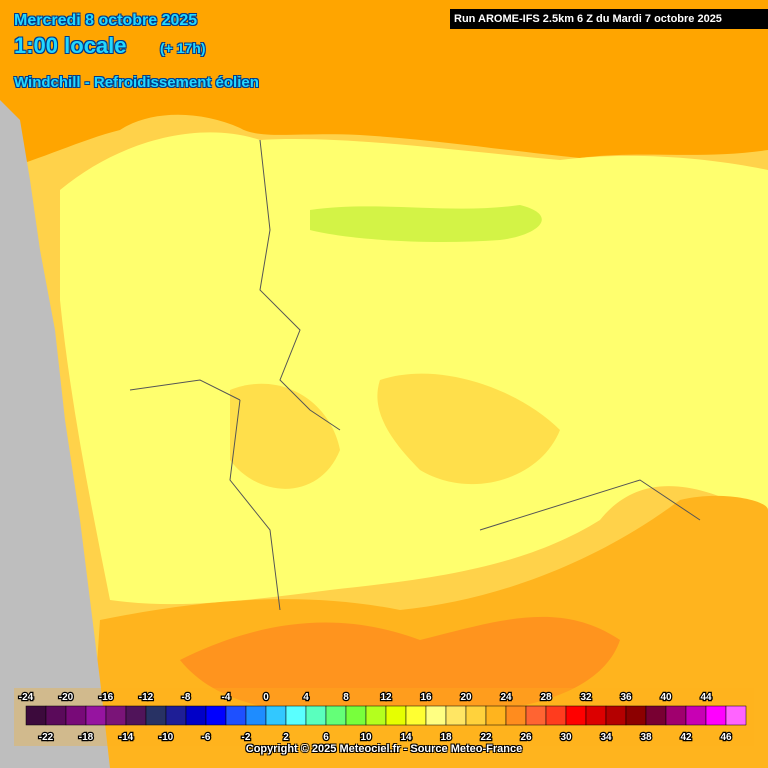 This screenshot has height=768, width=768. Describe the element at coordinates (55, 434) in the screenshot. I see `ocean-mask` at that location.